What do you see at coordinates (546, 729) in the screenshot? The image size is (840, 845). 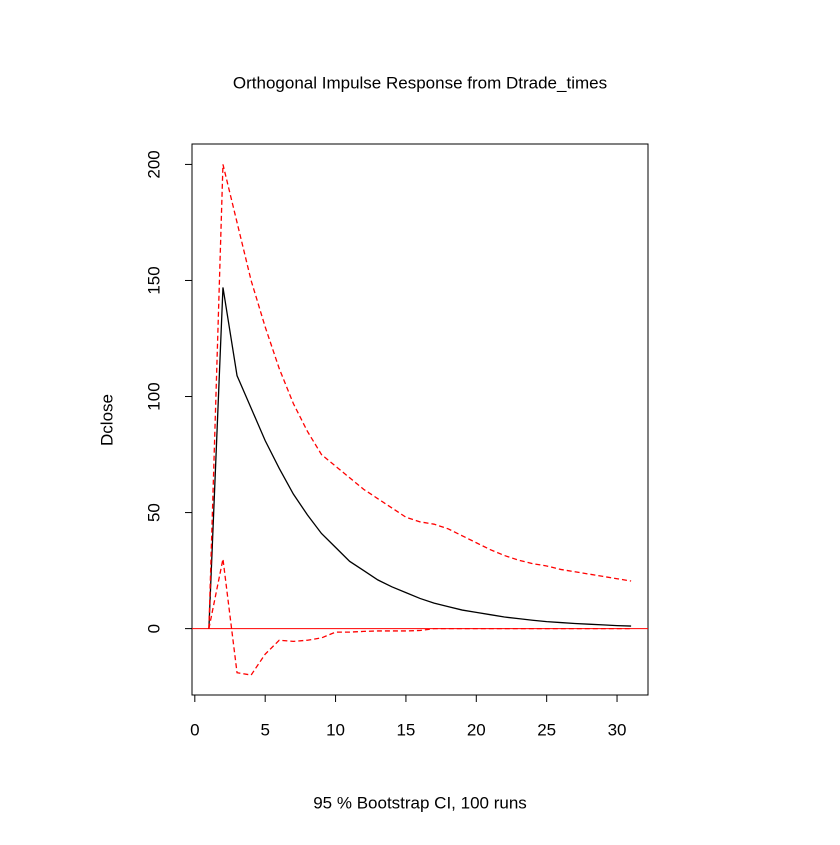 I see `x-tick-label: 25` at bounding box center [546, 729].